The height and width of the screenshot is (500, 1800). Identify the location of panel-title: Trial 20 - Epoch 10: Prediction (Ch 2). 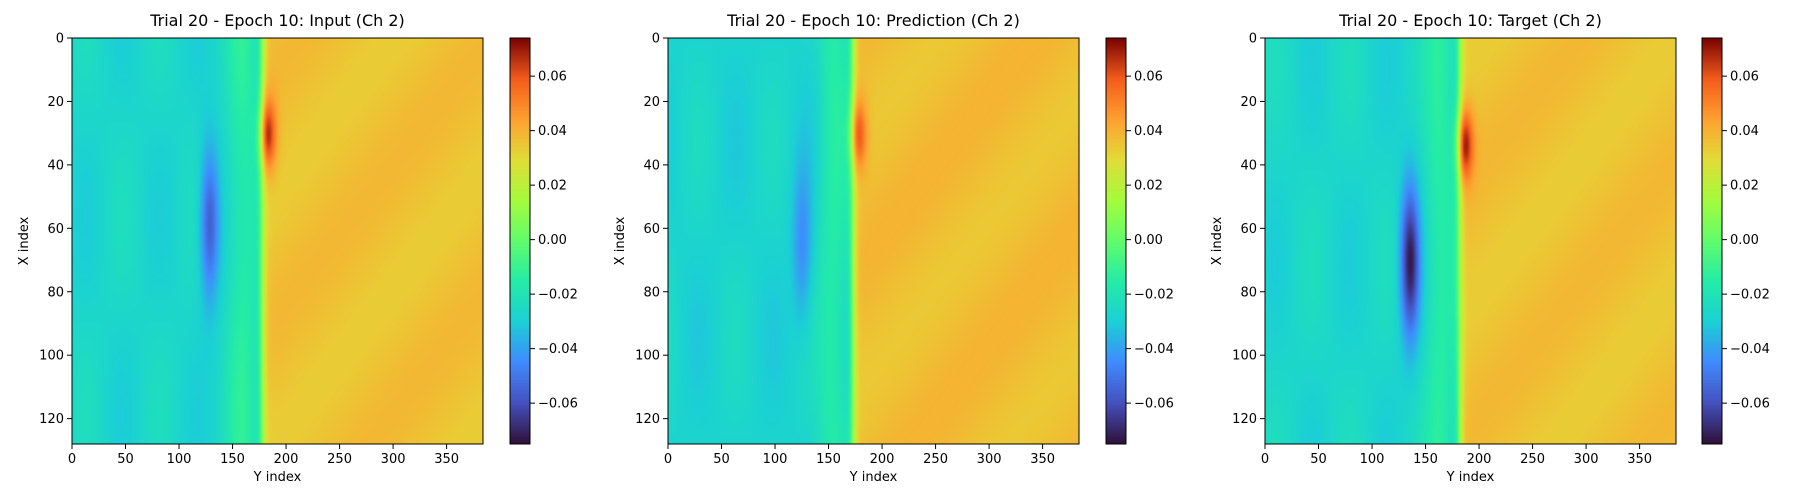
(873, 20).